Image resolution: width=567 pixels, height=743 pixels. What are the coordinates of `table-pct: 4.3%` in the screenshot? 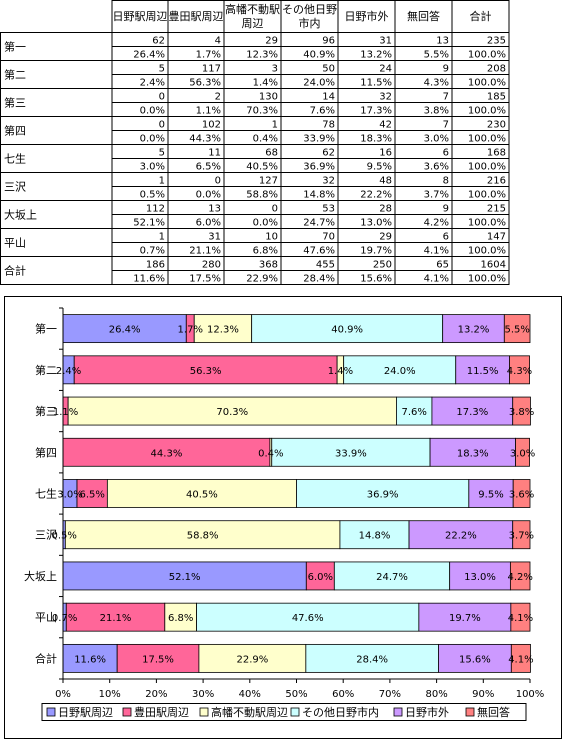 It's located at (436, 83).